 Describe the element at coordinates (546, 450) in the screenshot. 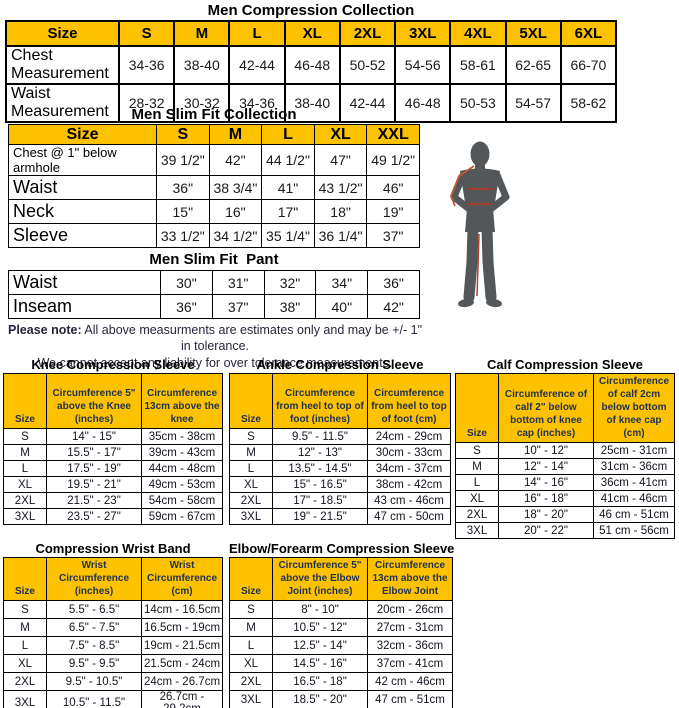

I see `value-cell: 10" - 12"` at that location.